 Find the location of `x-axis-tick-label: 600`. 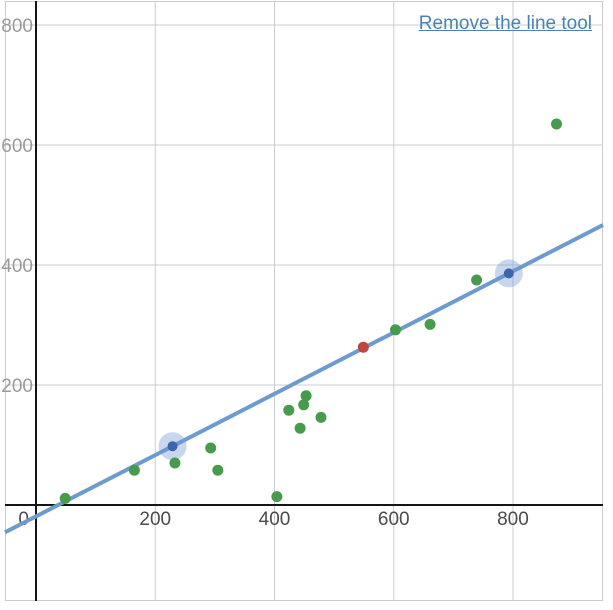

x-axis-tick-label: 600 is located at coordinates (394, 519).